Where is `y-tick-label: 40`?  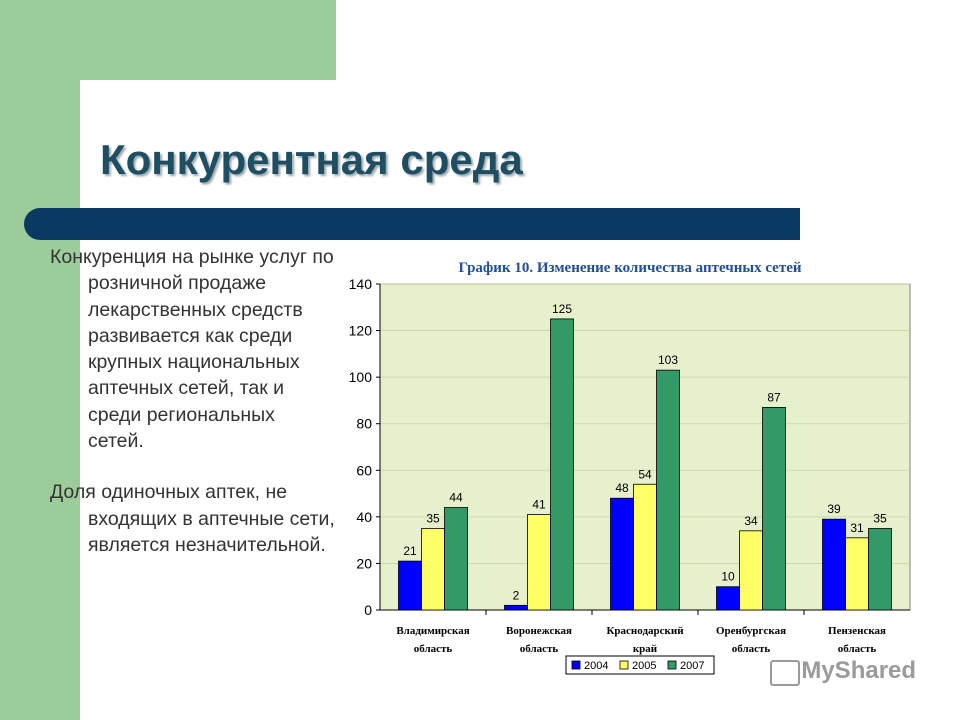 y-tick-label: 40 is located at coordinates (364, 517).